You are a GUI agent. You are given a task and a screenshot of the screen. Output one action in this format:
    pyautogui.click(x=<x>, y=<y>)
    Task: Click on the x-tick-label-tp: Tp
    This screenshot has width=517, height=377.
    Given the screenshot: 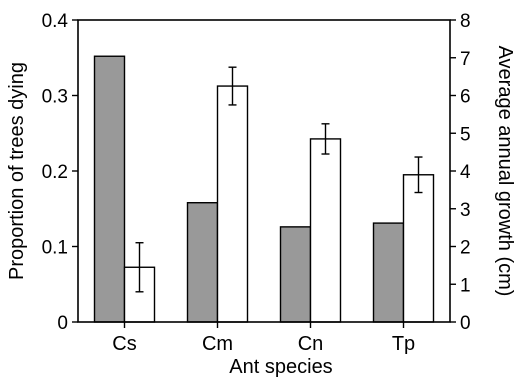 What is the action you would take?
    pyautogui.click(x=403, y=344)
    